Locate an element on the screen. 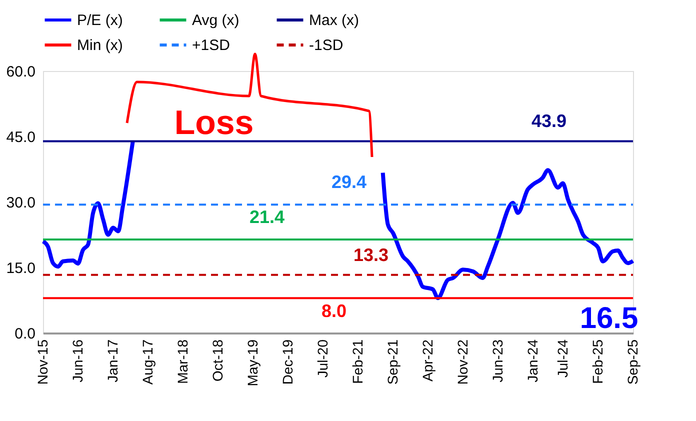 The height and width of the screenshot is (421, 696). annotation: 8.0 is located at coordinates (334, 311).